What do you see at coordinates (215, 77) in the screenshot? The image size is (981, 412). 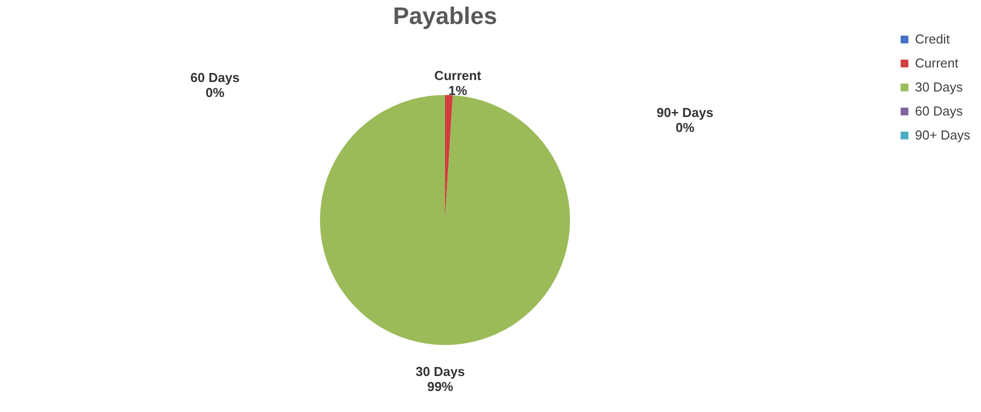 I see `category-label: 60 Days` at bounding box center [215, 77].